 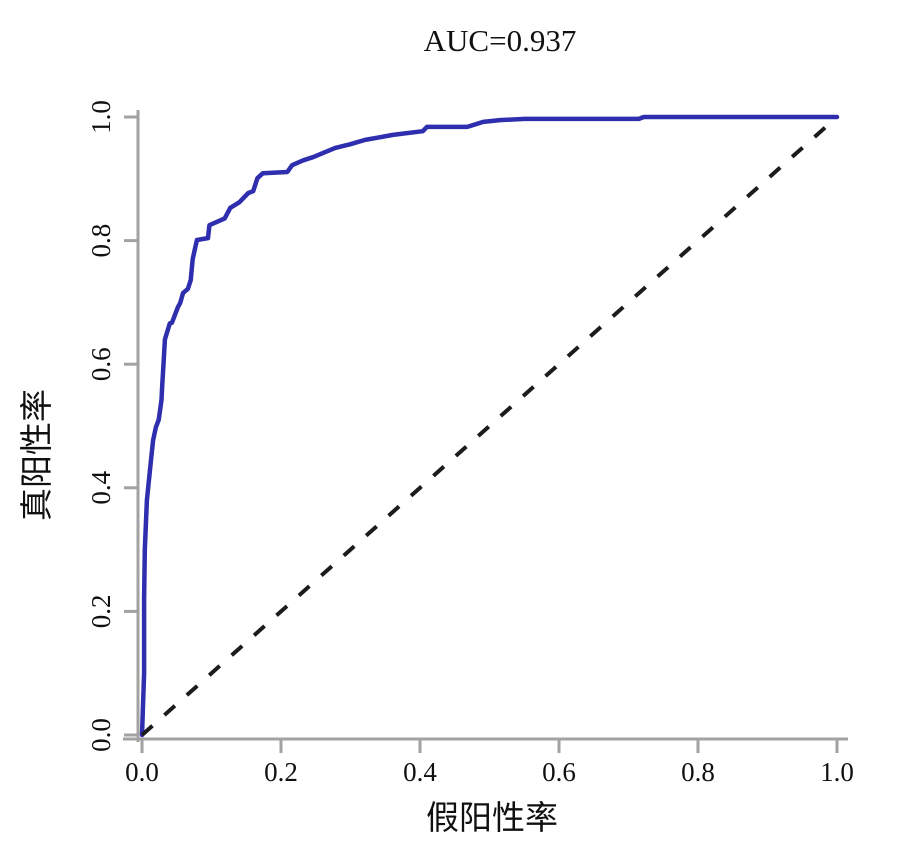 What do you see at coordinates (698, 772) in the screenshot?
I see `x-tick-label: 0.8` at bounding box center [698, 772].